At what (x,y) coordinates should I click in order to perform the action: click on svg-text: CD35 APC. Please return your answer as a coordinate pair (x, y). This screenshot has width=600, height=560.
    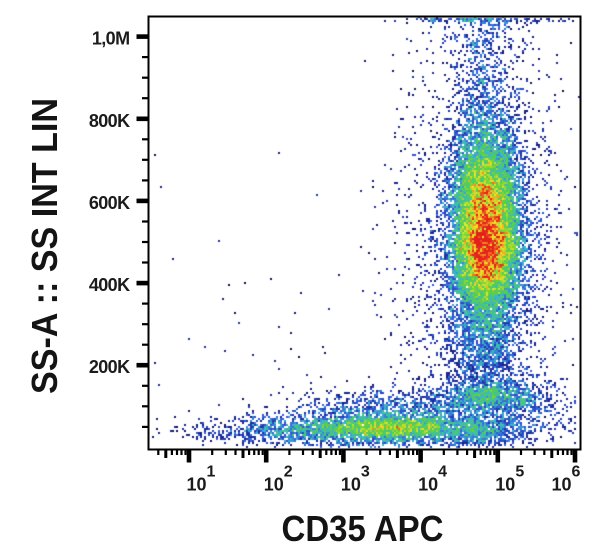
    Looking at the image, I should click on (363, 528).